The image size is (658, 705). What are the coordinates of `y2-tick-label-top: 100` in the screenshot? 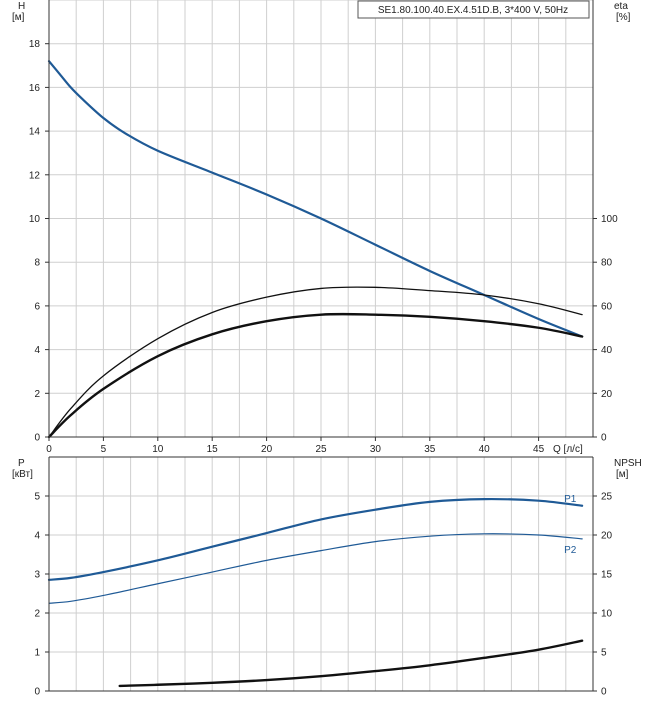 It's located at (609, 219).